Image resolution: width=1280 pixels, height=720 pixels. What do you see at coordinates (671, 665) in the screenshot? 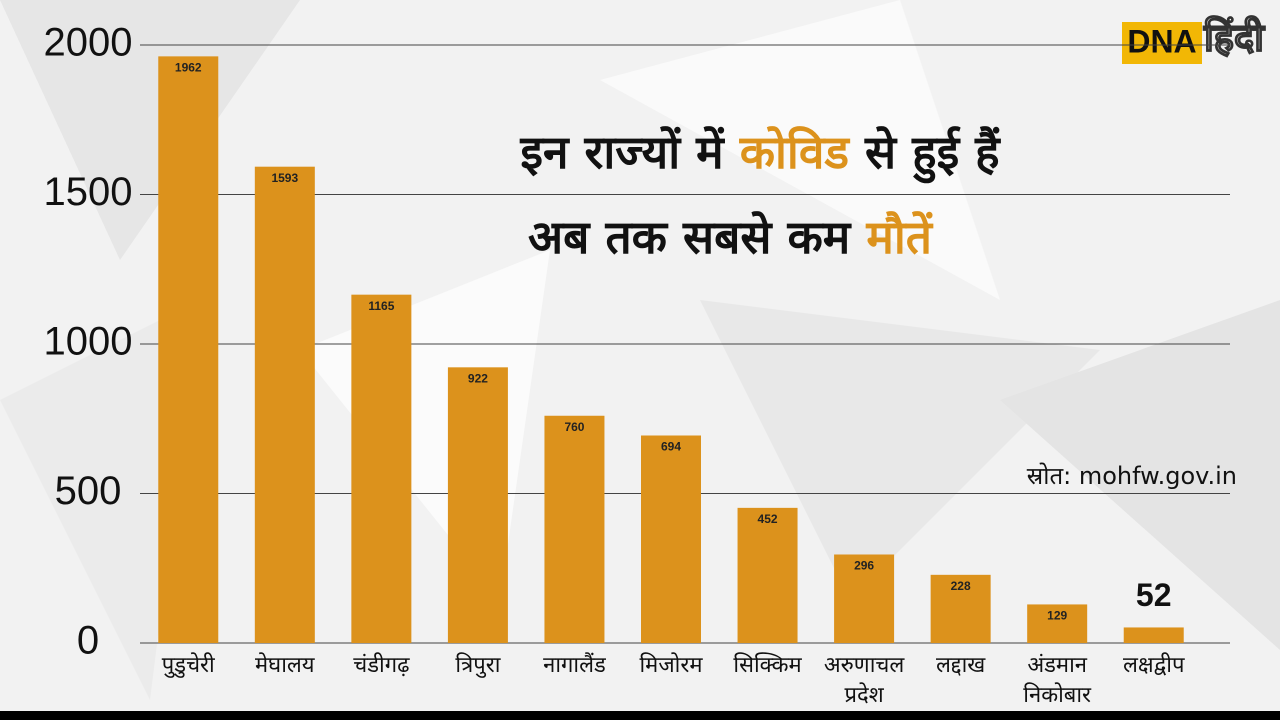
I see `x-tick-label: मिजोरम` at bounding box center [671, 665].